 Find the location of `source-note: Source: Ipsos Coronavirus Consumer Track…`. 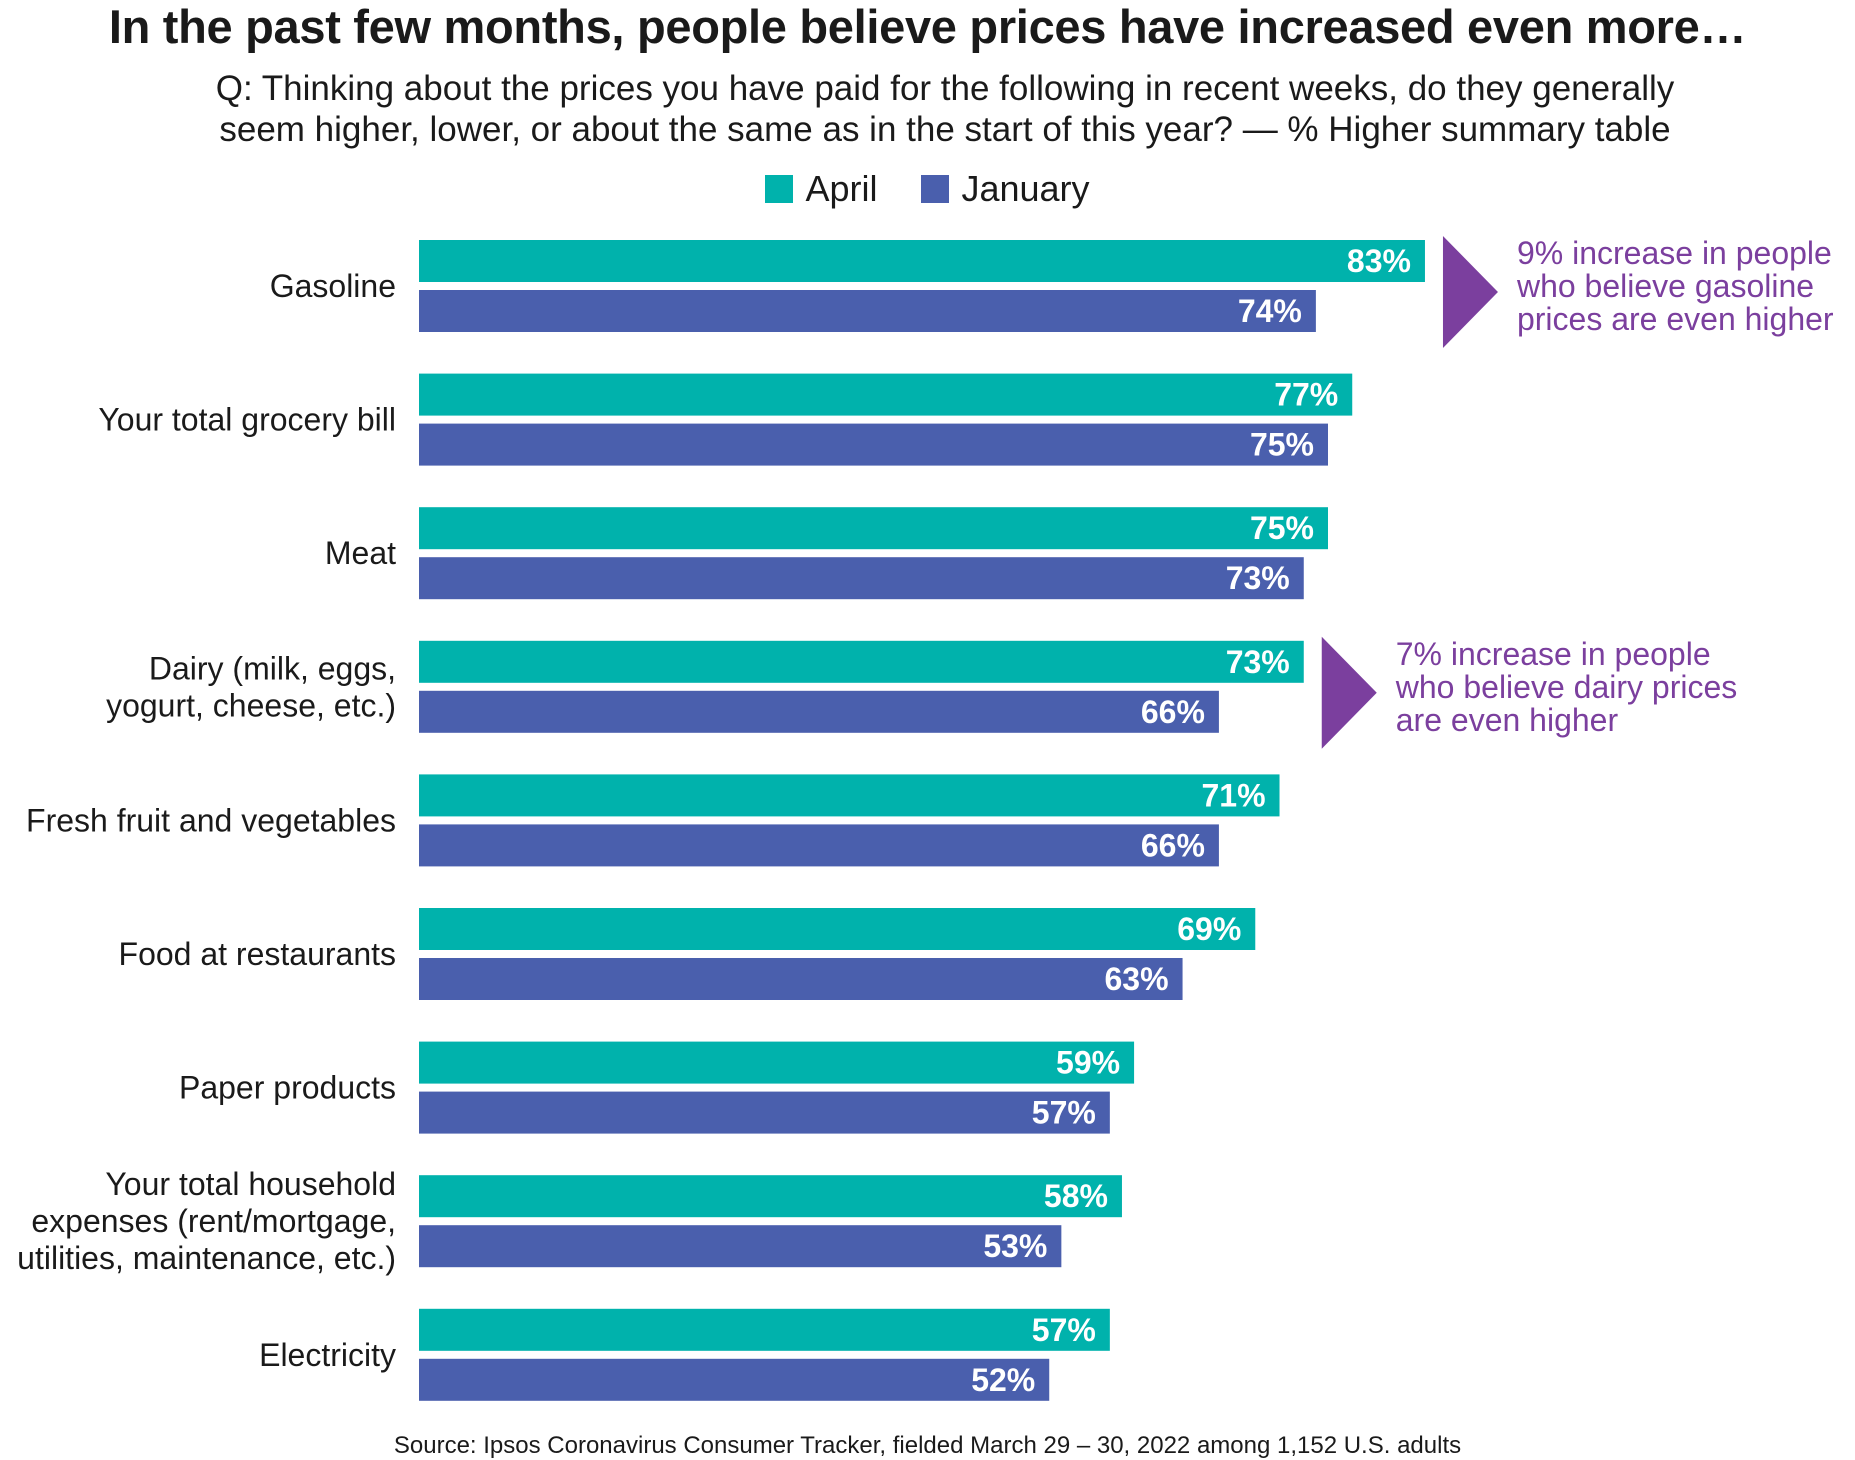

source-note: Source: Ipsos Coronavirus Consumer Track… is located at coordinates (927, 1445).